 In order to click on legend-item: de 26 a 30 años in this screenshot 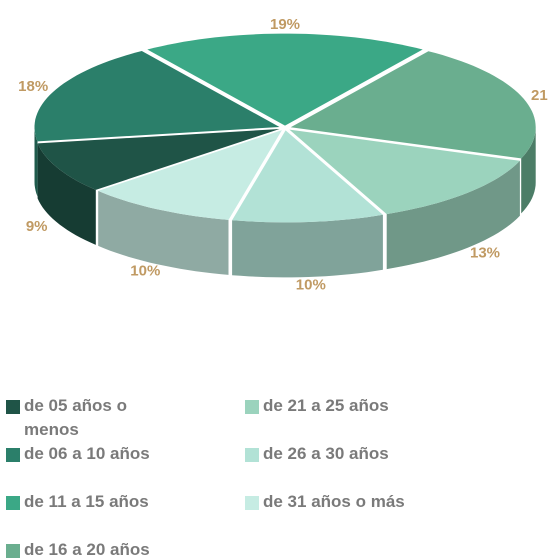, I will do `click(332, 455)`.